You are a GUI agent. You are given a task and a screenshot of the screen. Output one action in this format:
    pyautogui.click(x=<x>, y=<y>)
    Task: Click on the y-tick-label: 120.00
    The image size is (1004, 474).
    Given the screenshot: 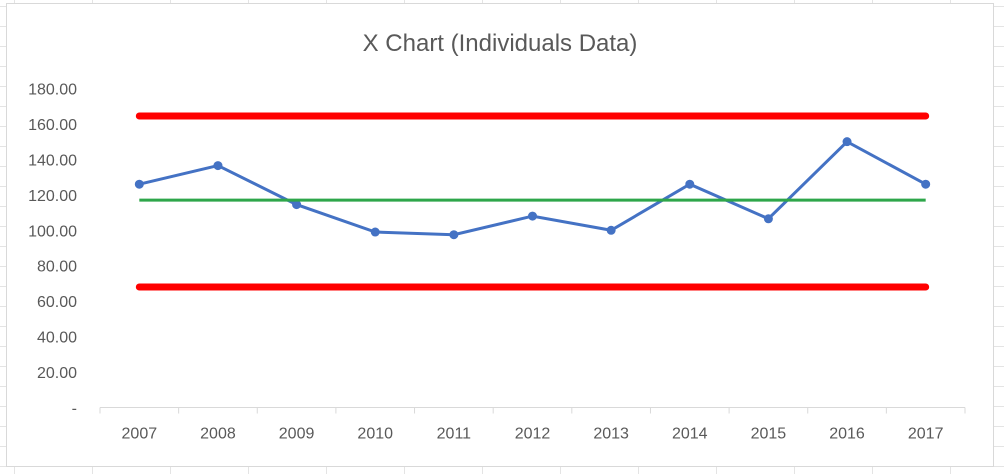 What is the action you would take?
    pyautogui.click(x=52, y=196)
    